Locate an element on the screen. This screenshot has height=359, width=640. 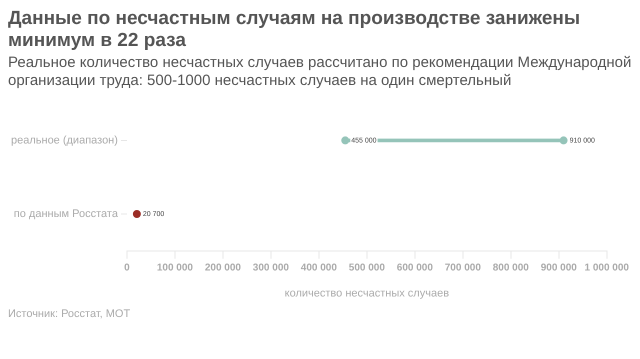
chart-subtitle: Реальное количество несчастных случаев рассчитано по рекомендации Международной организации труда: 500-1000 несчастных случаев на один смертельный is located at coordinates (320, 72).